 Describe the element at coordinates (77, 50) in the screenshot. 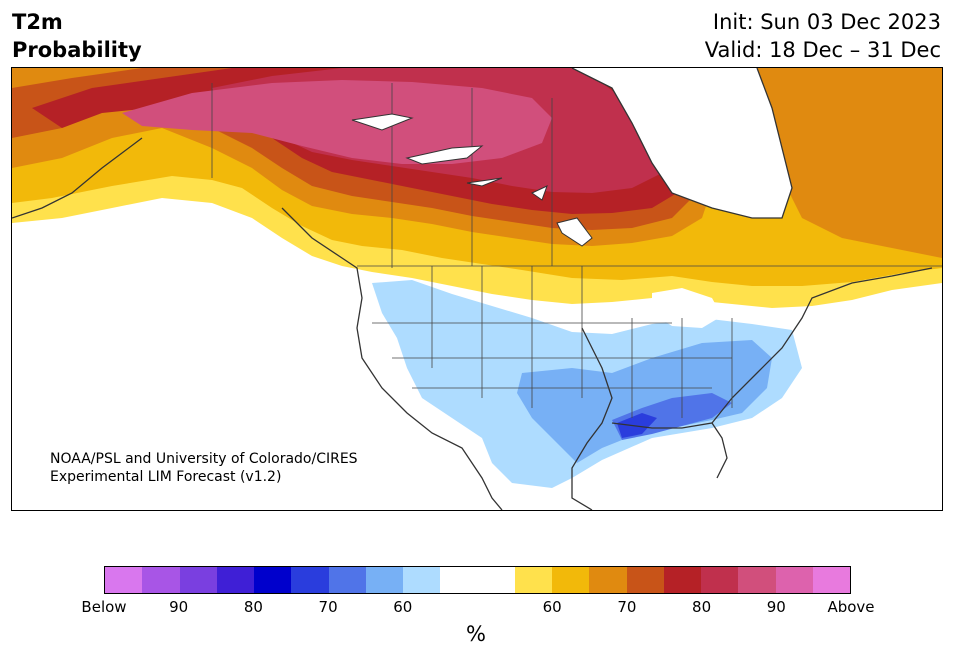

I see `title-line-2: Probability` at that location.